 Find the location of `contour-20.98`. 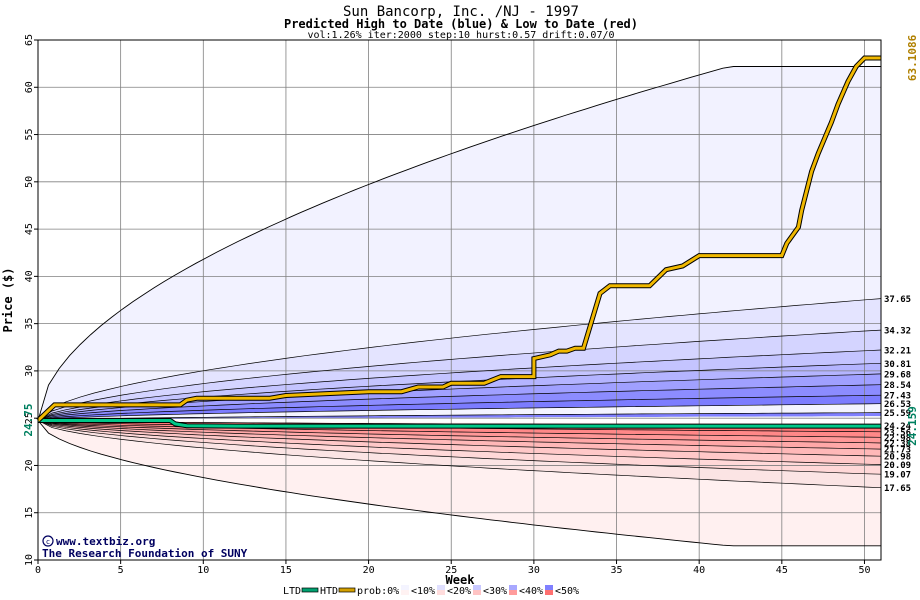

contour-20.98 is located at coordinates (459, 438).